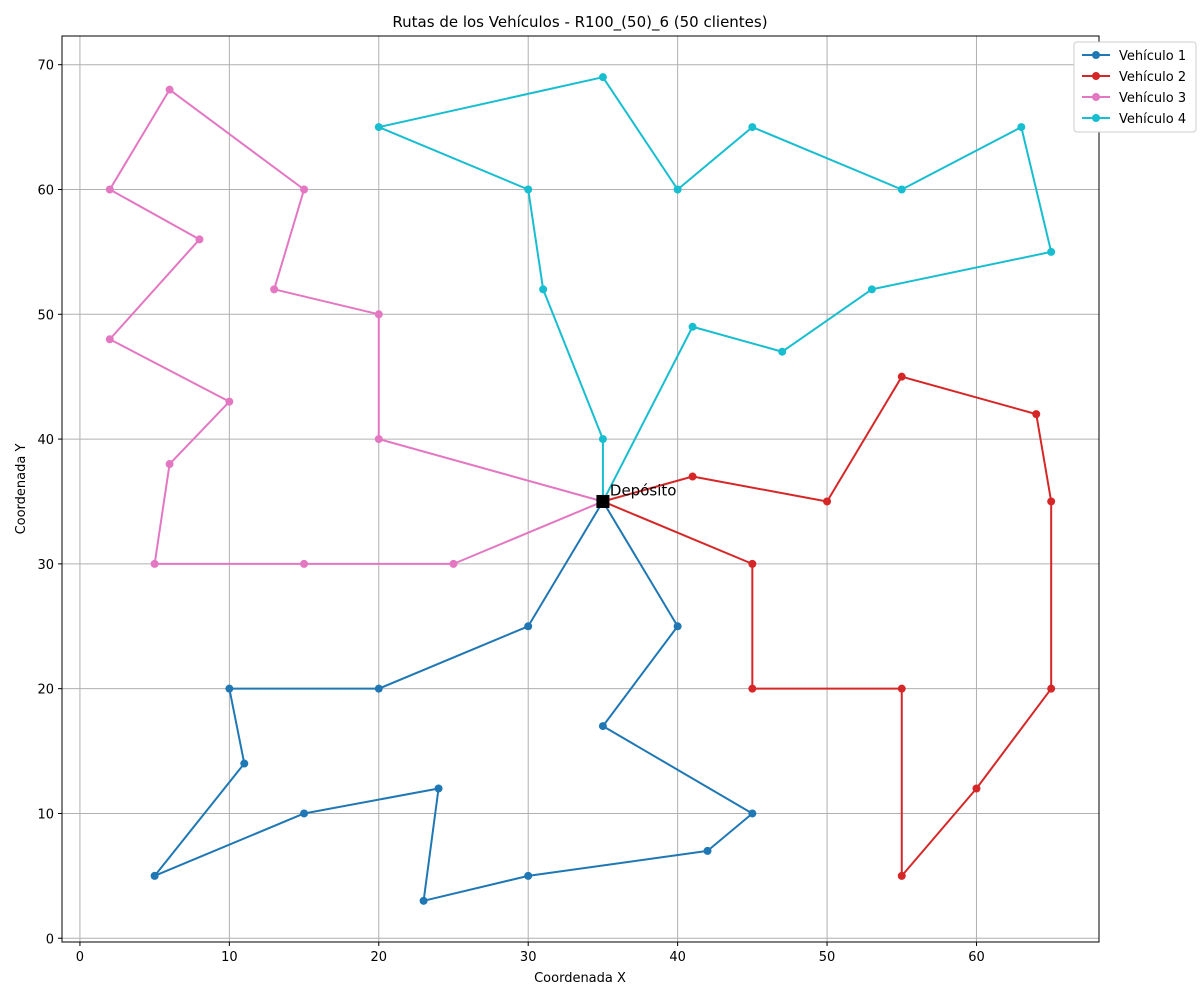  Describe the element at coordinates (21, 489) in the screenshot. I see `y-axis-title: Coordenada Y` at that location.